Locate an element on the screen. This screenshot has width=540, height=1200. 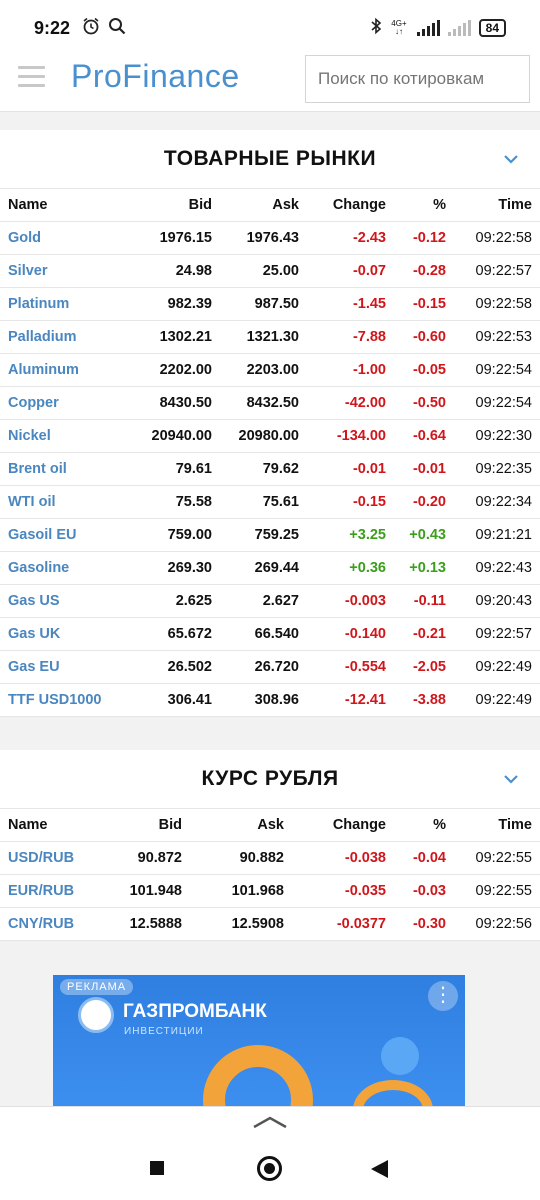
table-row: Platinum 982.39 987.50 -1.45 -0.15 09:22:58 is located at coordinates (270, 304).